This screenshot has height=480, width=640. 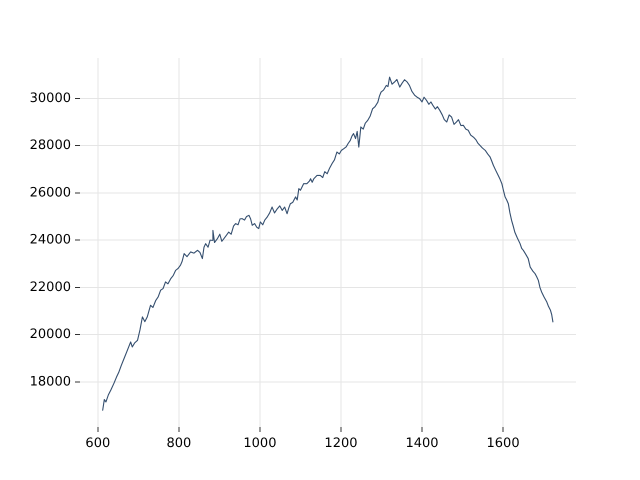 I want to click on y-tick-label: 30000, so click(x=50, y=98).